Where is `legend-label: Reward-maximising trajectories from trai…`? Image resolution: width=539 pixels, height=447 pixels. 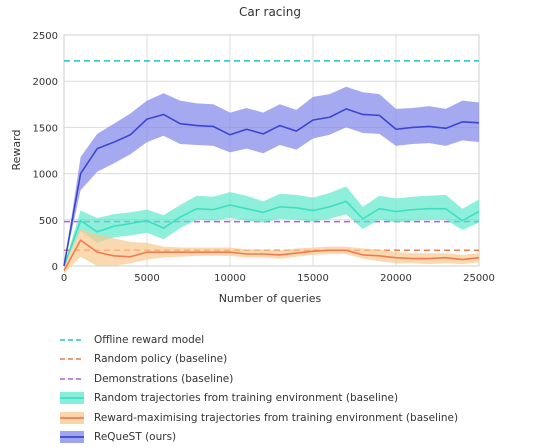
legend-label: Reward-maximising trajectories from trai… is located at coordinates (276, 418).